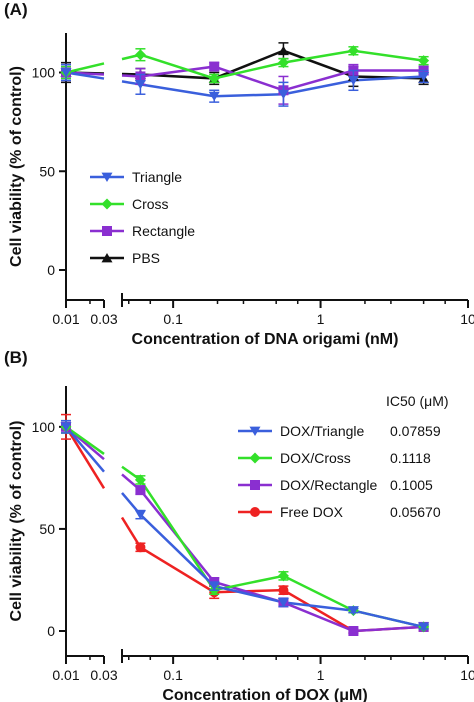  I want to click on ic50-value: 0.05670, so click(415, 512).